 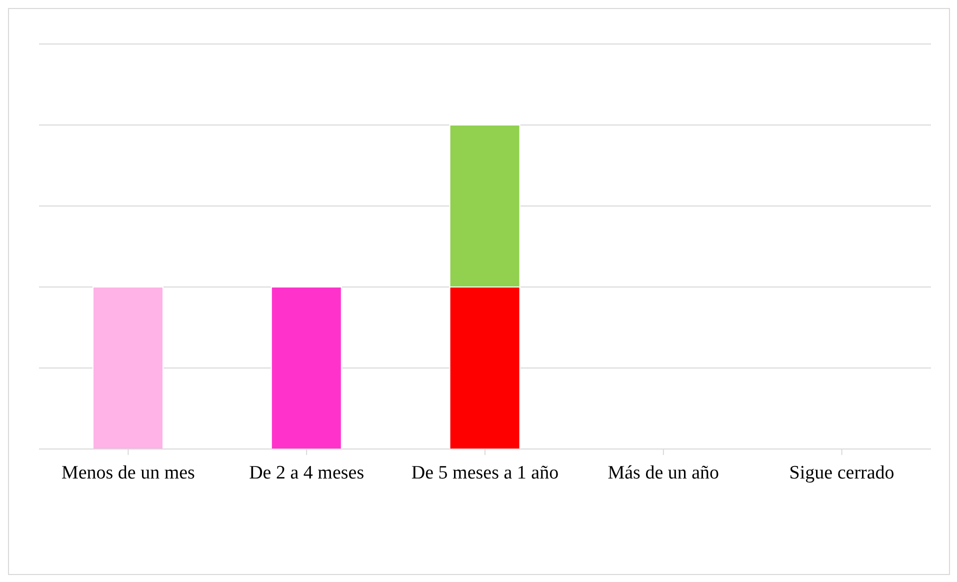 I want to click on x-tick-label: Más de un año, so click(x=664, y=473).